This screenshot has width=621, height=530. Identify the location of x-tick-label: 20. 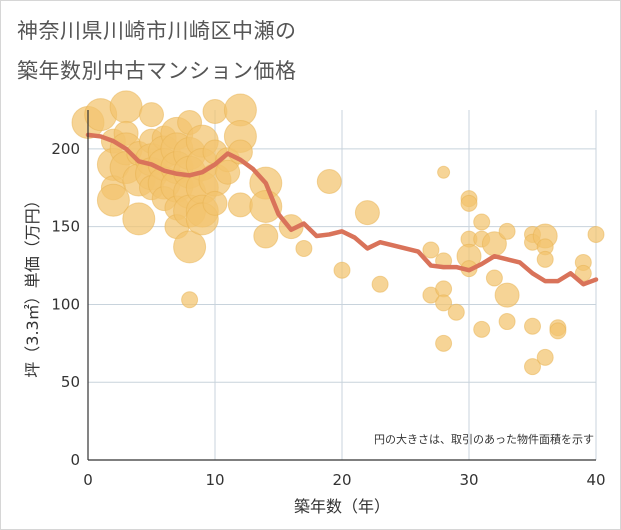
(341, 480).